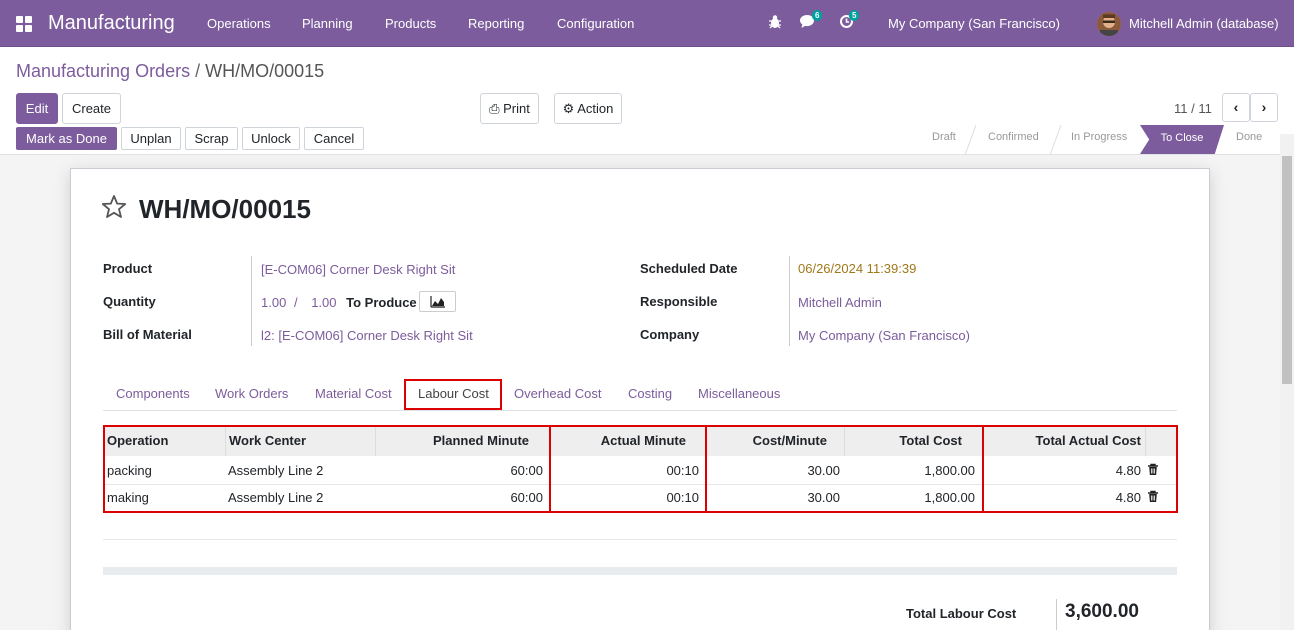  What do you see at coordinates (961, 613) in the screenshot?
I see `total-labour-cost-label: Total Labour Cost` at bounding box center [961, 613].